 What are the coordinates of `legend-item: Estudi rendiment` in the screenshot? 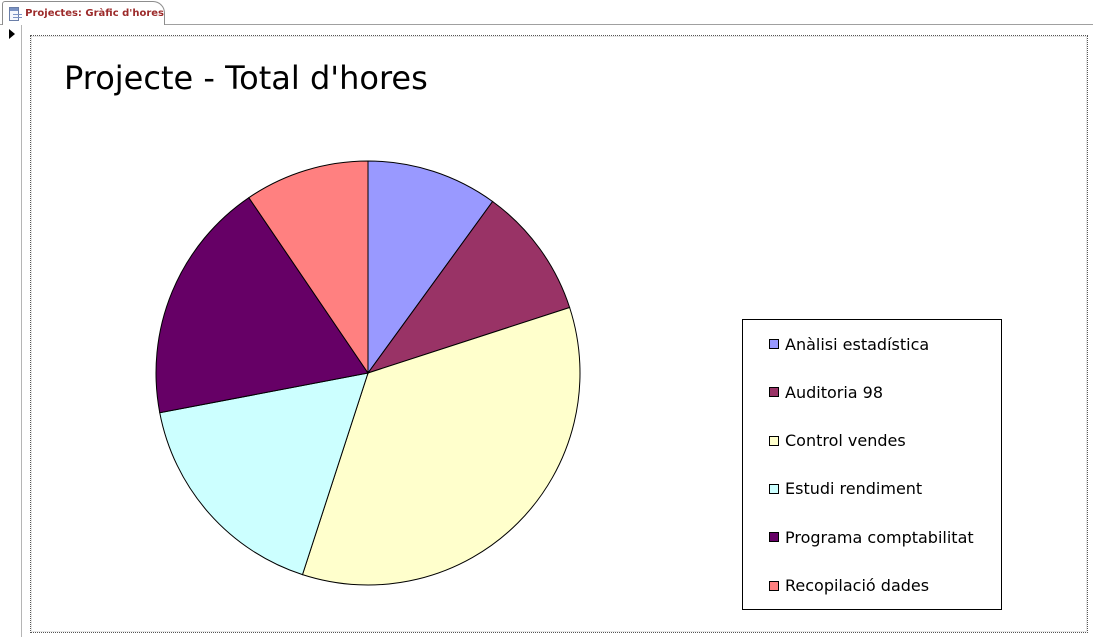 It's located at (845, 489).